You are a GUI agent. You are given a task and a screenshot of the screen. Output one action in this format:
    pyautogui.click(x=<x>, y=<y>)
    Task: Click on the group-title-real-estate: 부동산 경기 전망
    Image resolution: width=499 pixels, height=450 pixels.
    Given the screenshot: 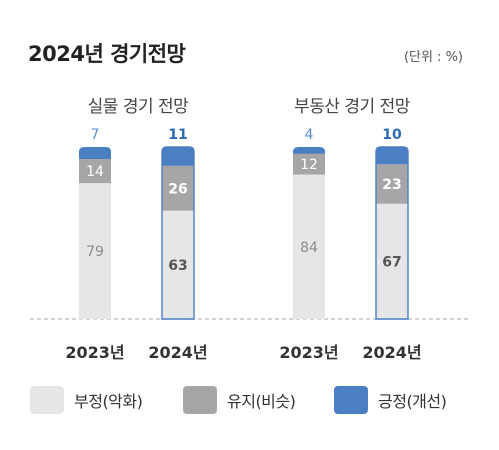 What is the action you would take?
    pyautogui.click(x=352, y=107)
    